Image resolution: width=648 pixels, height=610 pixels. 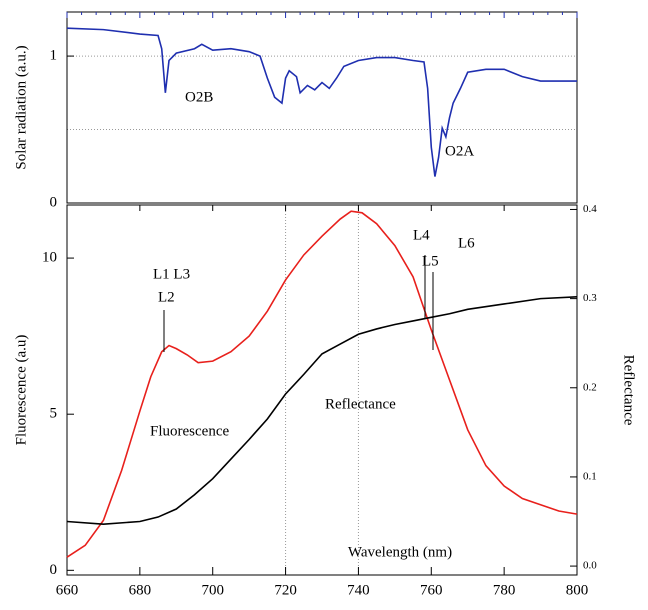 I want to click on x-tick-label: 680, so click(x=140, y=590).